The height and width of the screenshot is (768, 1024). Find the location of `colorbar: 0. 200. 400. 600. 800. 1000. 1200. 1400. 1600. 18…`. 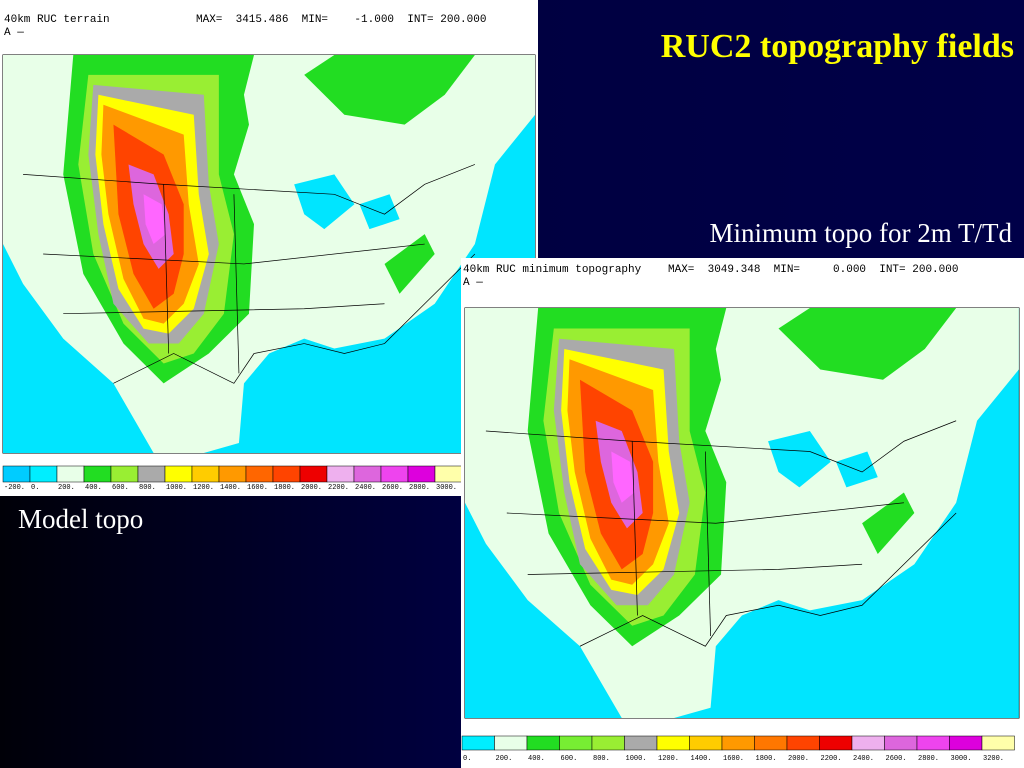

colorbar: 0. 200. 400. 600. 800. 1000. 1200. 1400. 1600. 18… is located at coordinates (738, 749).